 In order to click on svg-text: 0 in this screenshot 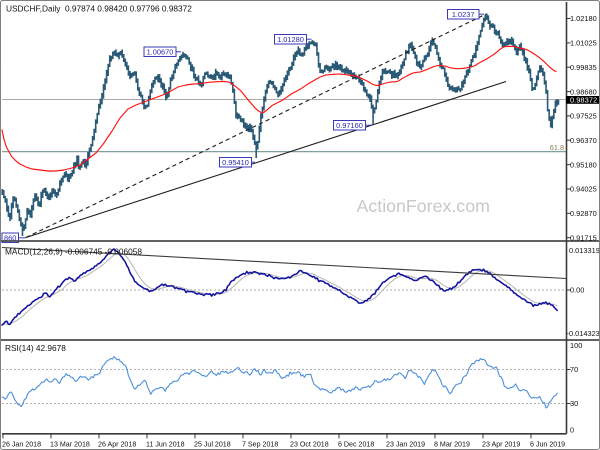, I will do `click(572, 429)`.